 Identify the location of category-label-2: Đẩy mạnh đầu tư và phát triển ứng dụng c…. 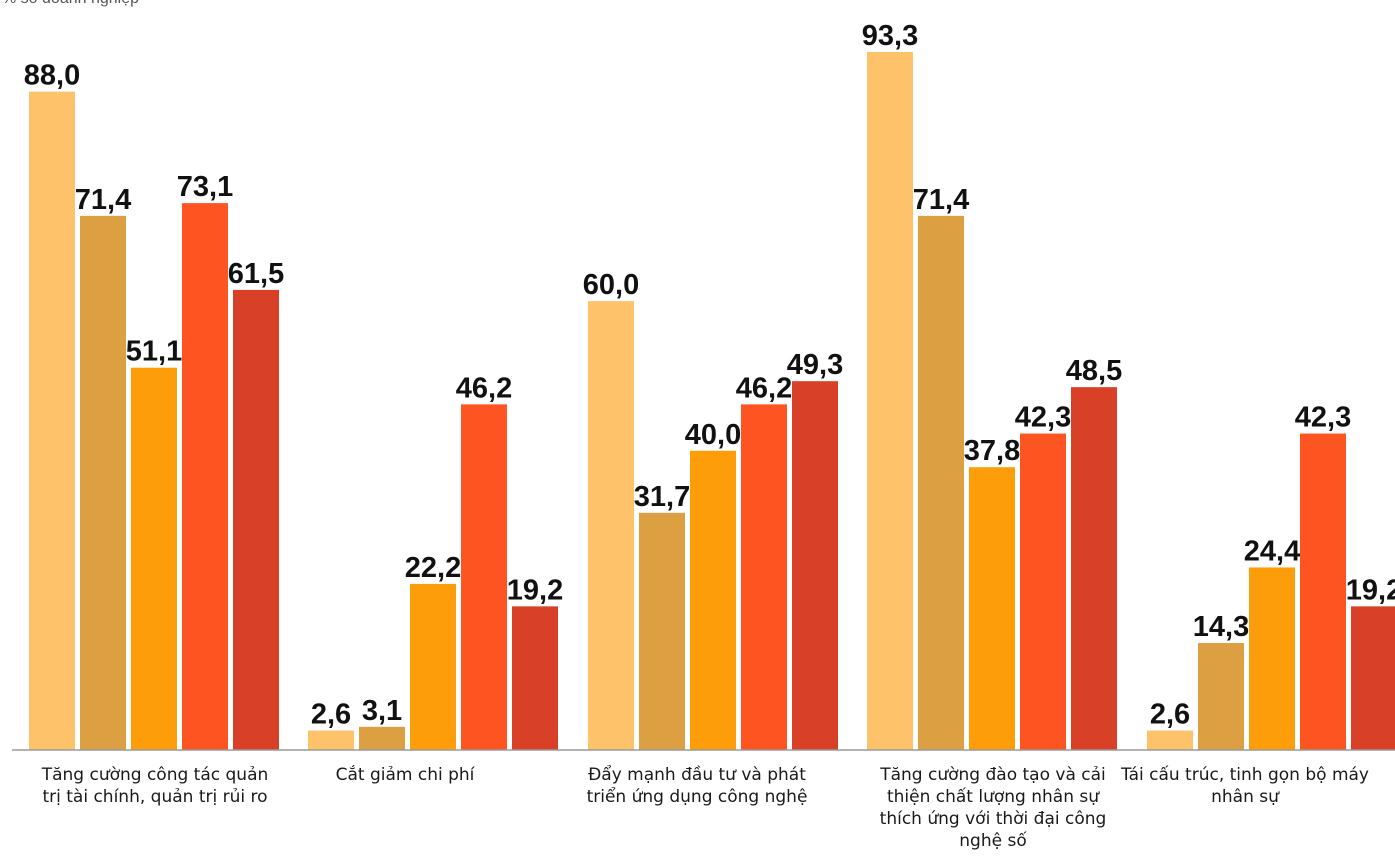
(697, 786).